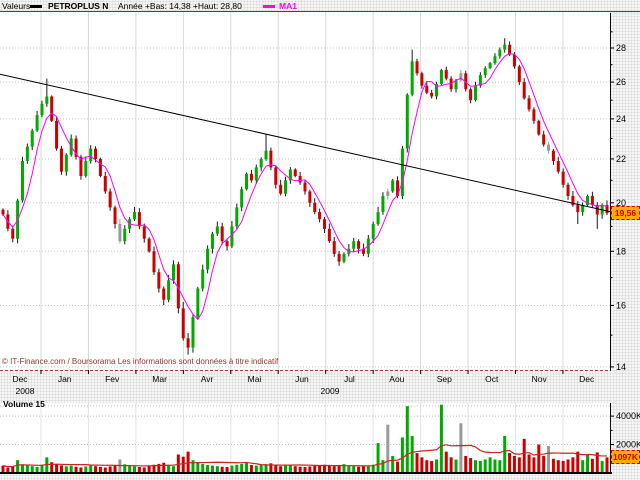 The height and width of the screenshot is (480, 640). What do you see at coordinates (255, 379) in the screenshot?
I see `svg-text: Mai` at bounding box center [255, 379].